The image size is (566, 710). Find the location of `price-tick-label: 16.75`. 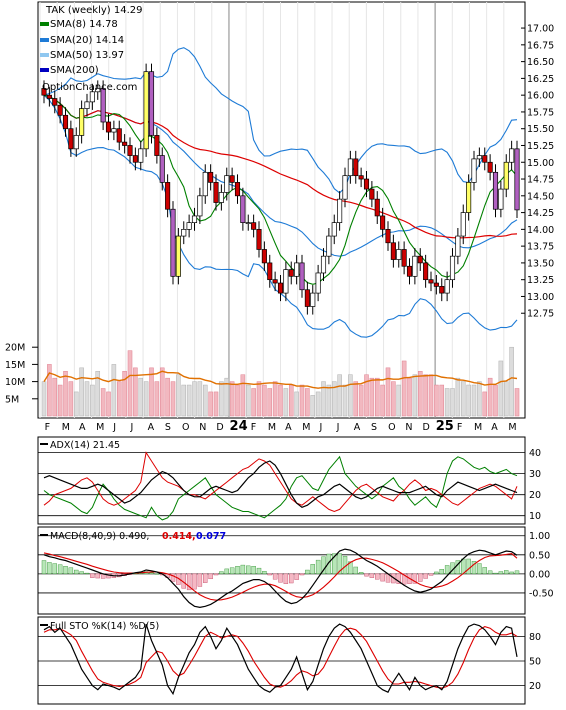

price-tick-label: 16.75 is located at coordinates (540, 45).